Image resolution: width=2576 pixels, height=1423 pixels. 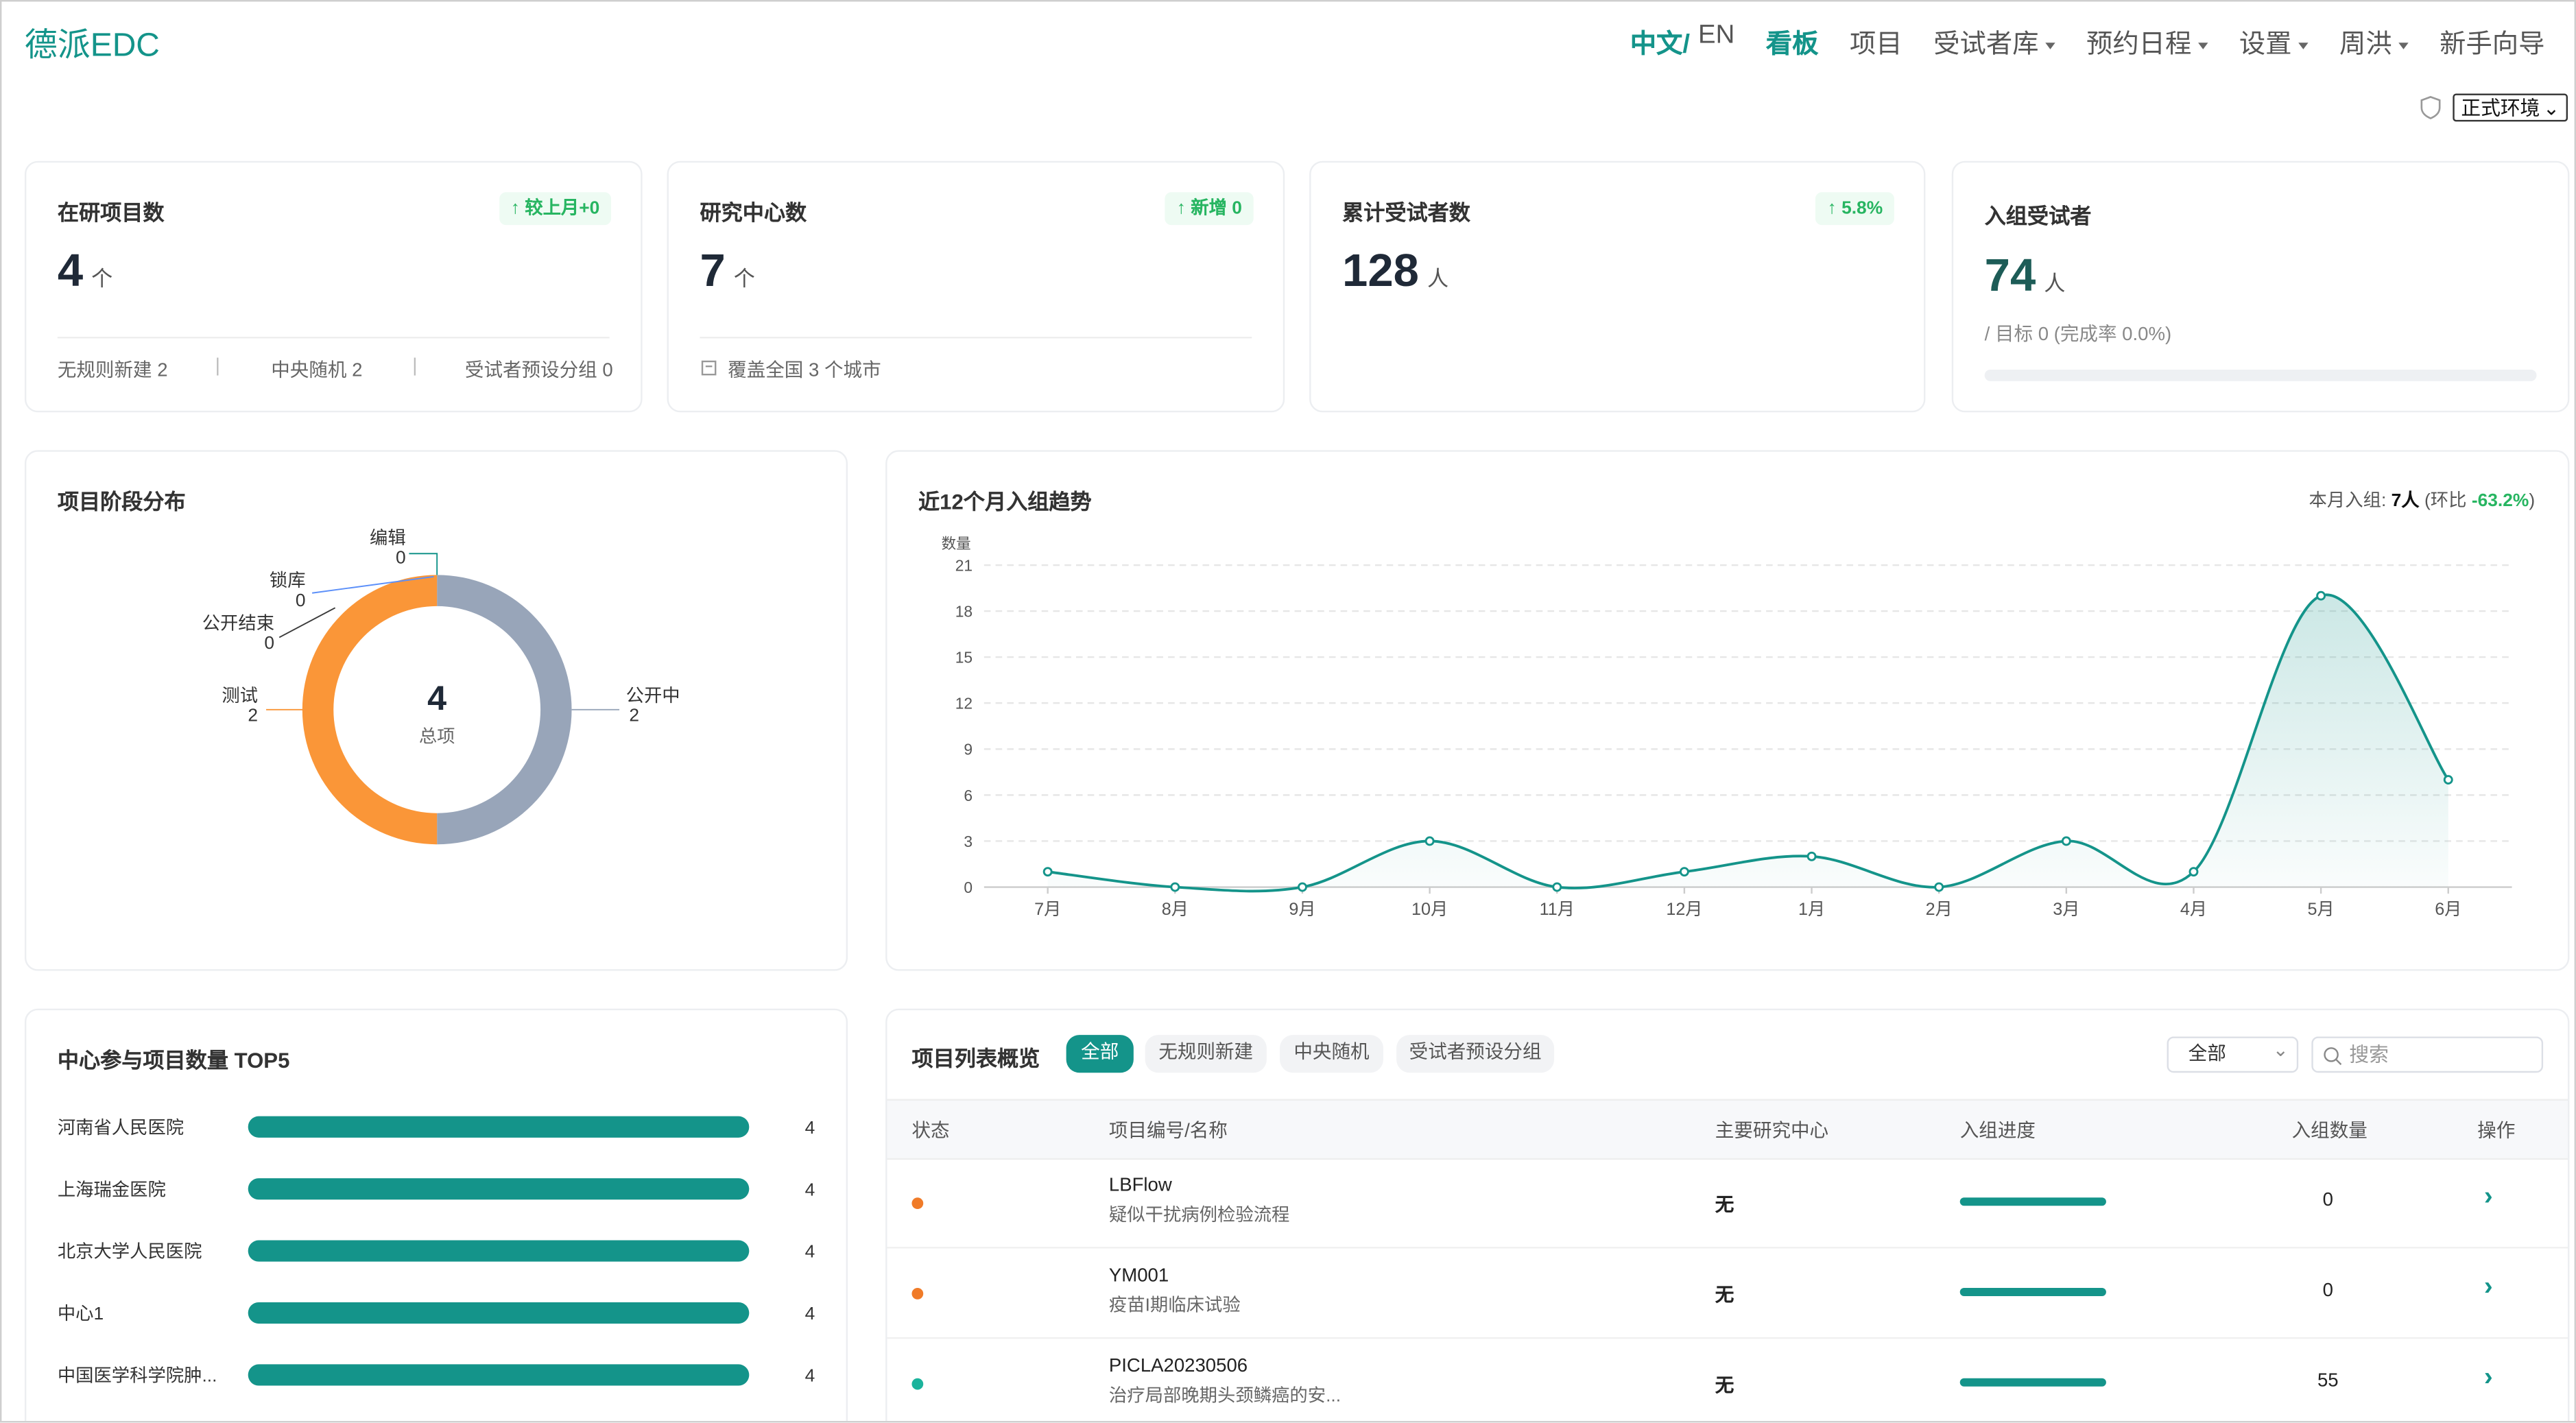 I want to click on footer-item: 中央随机 2, so click(x=317, y=371).